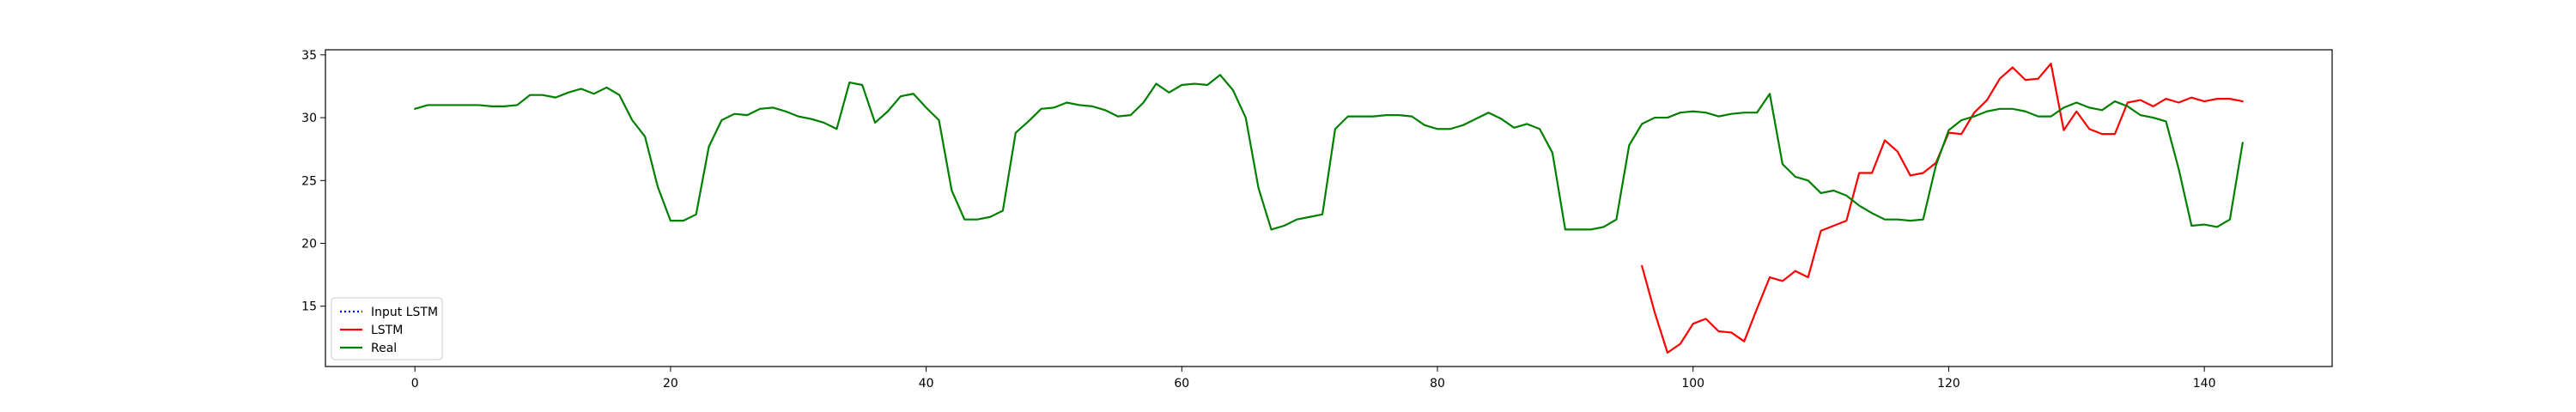 The width and height of the screenshot is (2576, 412). What do you see at coordinates (309, 56) in the screenshot?
I see `y-tick-label: 35` at bounding box center [309, 56].